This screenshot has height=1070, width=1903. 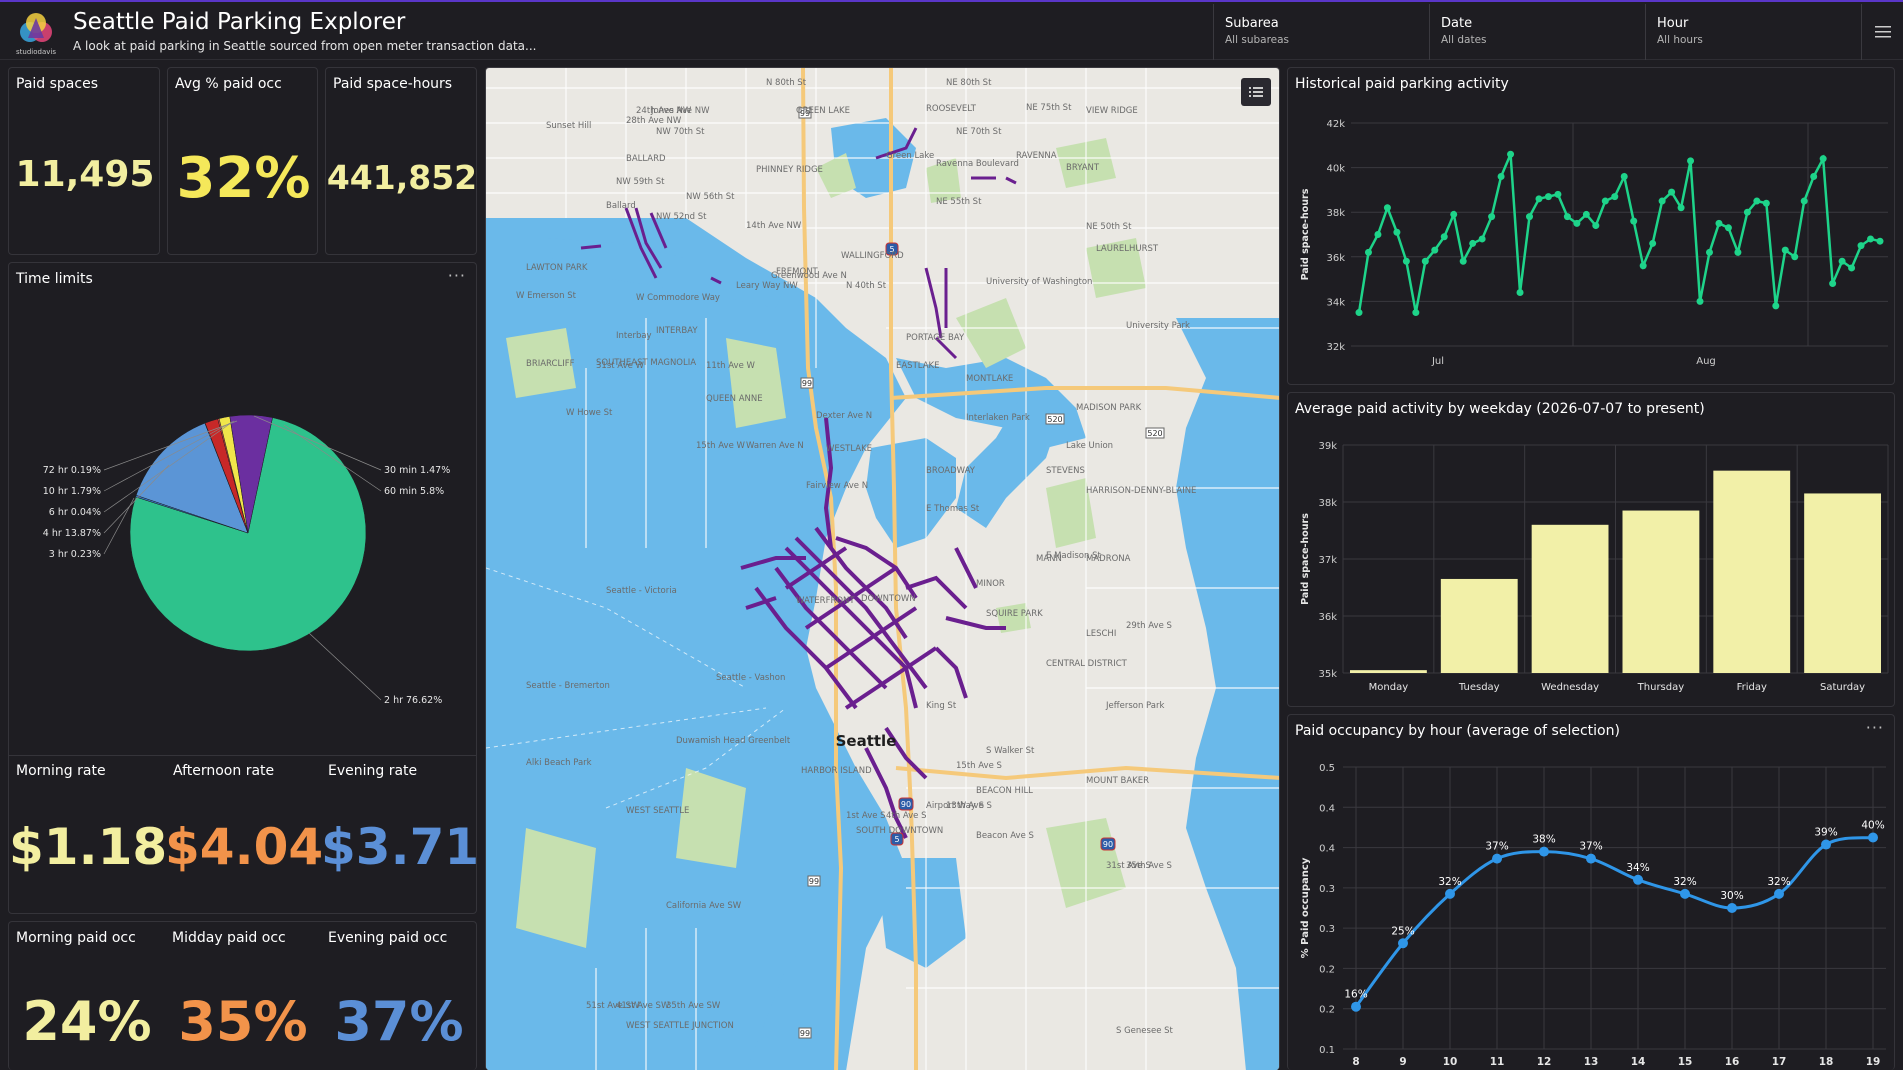 What do you see at coordinates (906, 816) in the screenshot?
I see `map-label: 4th Ave S` at bounding box center [906, 816].